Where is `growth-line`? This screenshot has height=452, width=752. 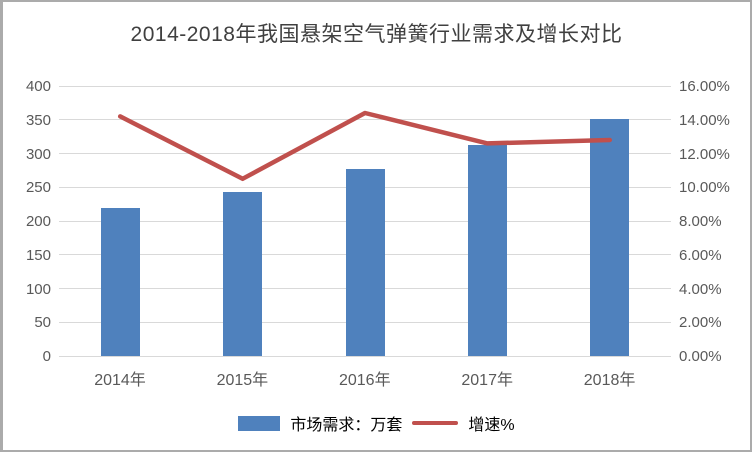
growth-line is located at coordinates (365, 146).